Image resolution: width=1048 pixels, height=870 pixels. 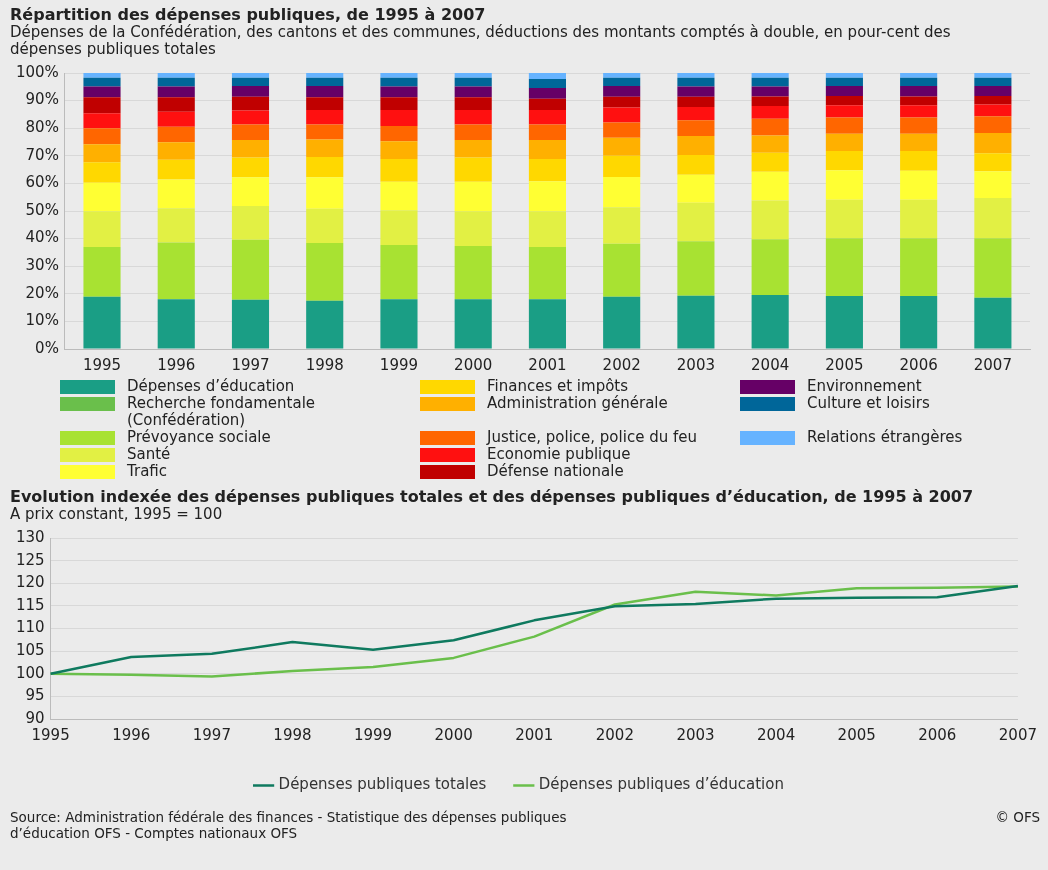 What do you see at coordinates (102, 364) in the screenshot?
I see `x-tick-label: 1995` at bounding box center [102, 364].